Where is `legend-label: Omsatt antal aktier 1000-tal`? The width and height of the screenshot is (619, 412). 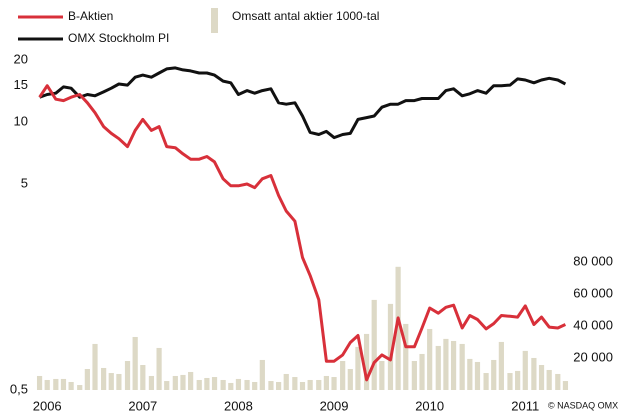 legend-label: Omsatt antal aktier 1000-tal is located at coordinates (305, 16).